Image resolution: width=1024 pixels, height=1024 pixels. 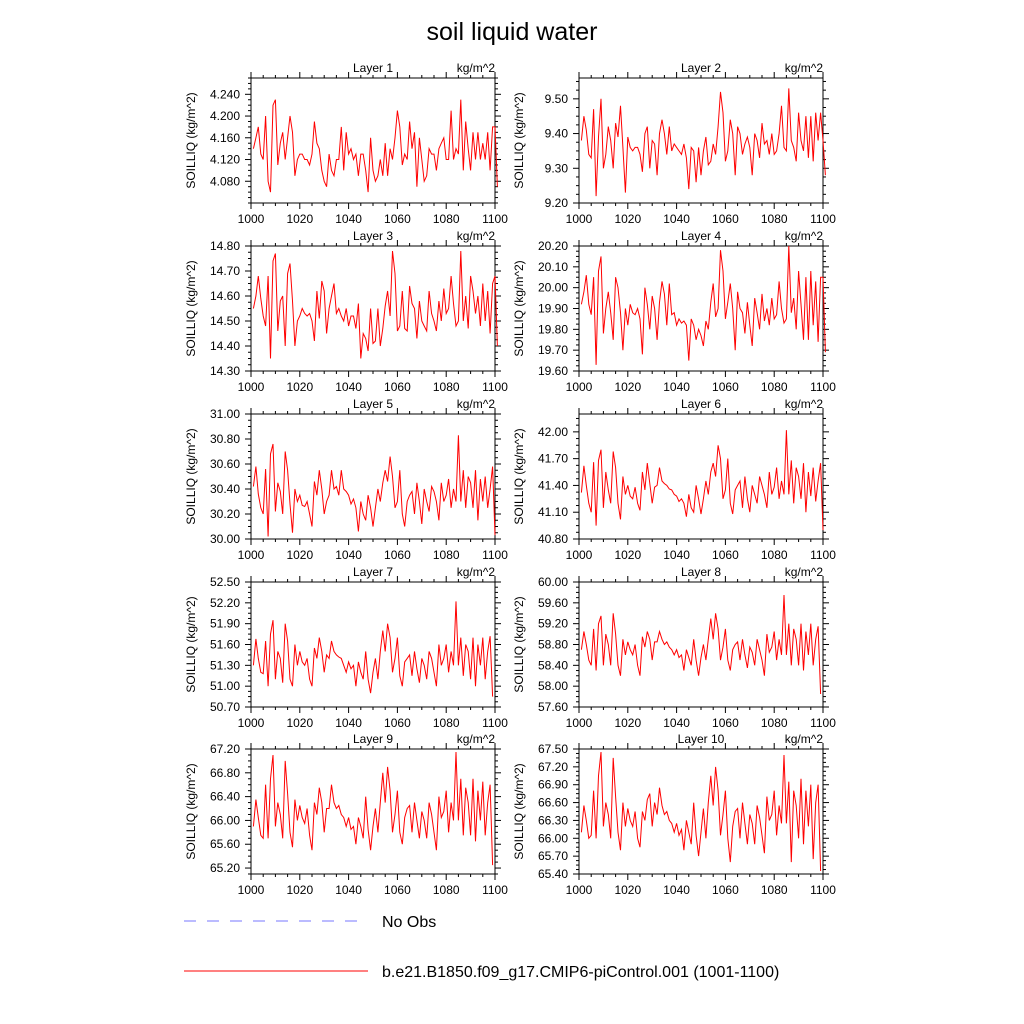 I want to click on y-tick-label: 14.60, so click(x=225, y=296).